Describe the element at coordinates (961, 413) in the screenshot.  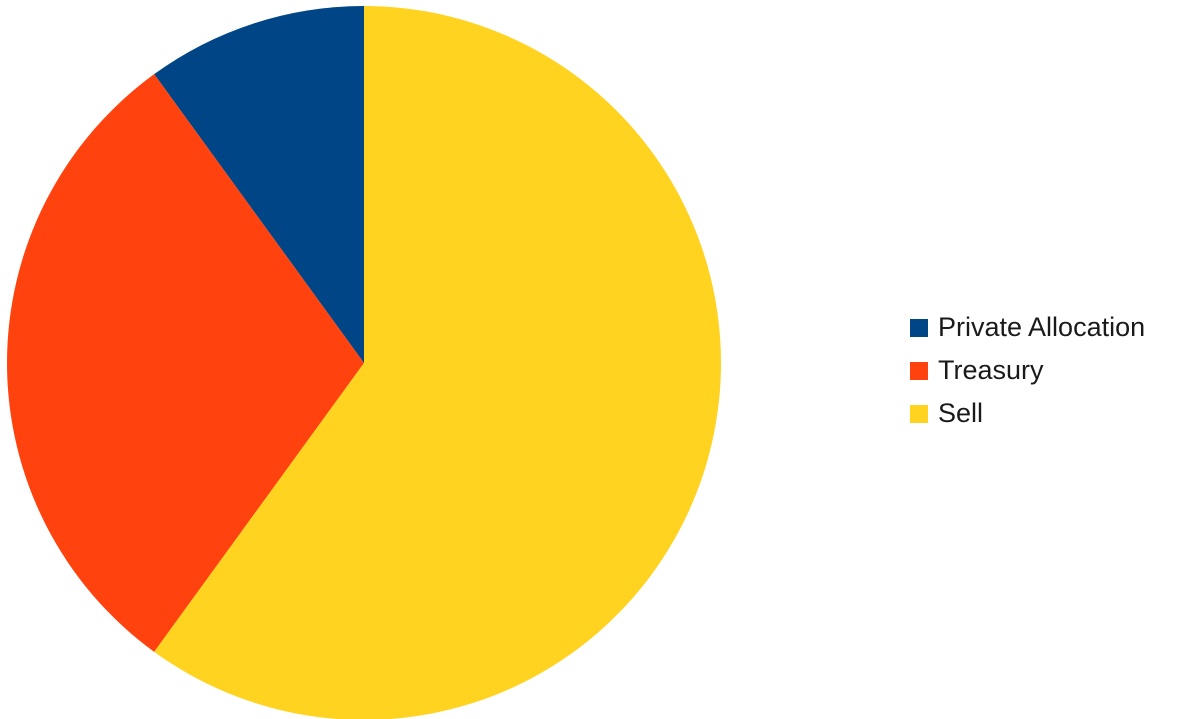
I see `legend-label-sell: Sell` at that location.